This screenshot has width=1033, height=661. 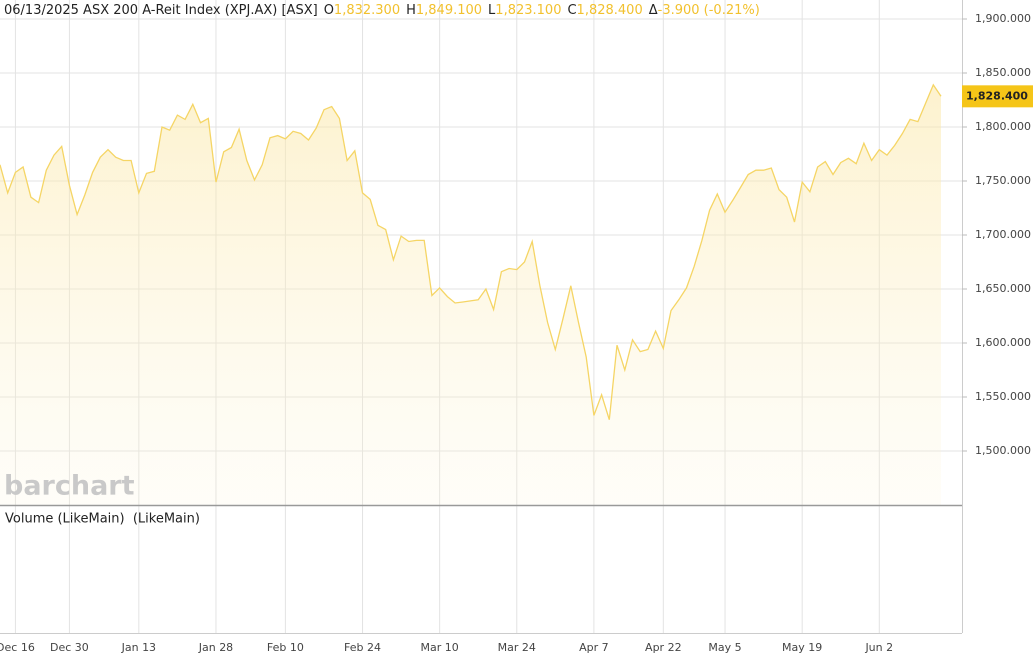 What do you see at coordinates (572, 10) in the screenshot?
I see `quote-field: C` at bounding box center [572, 10].